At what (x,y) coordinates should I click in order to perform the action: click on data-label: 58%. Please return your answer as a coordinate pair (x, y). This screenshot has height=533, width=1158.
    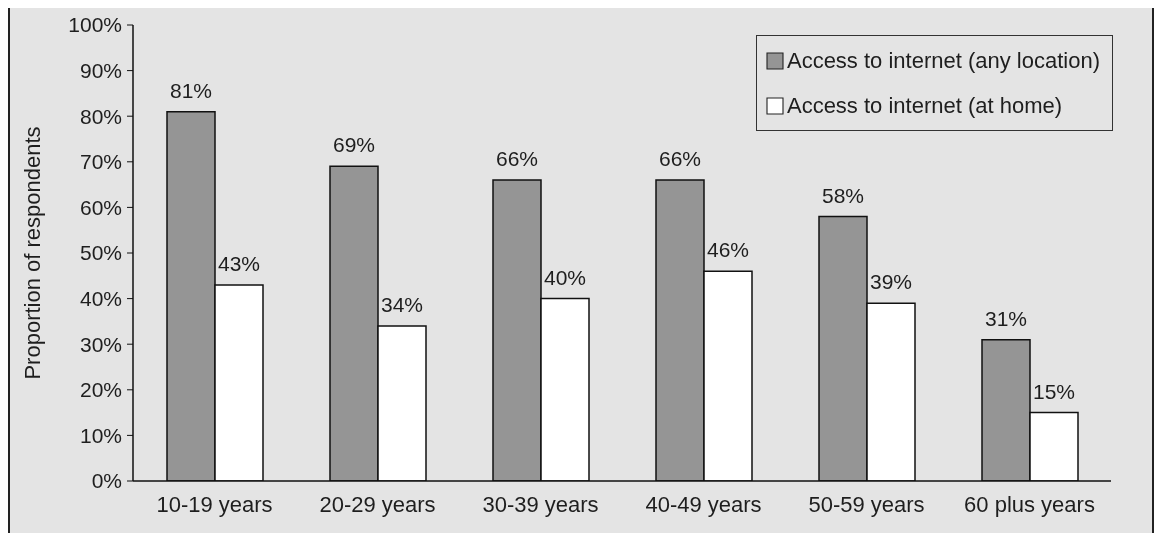
    Looking at the image, I should click on (843, 195).